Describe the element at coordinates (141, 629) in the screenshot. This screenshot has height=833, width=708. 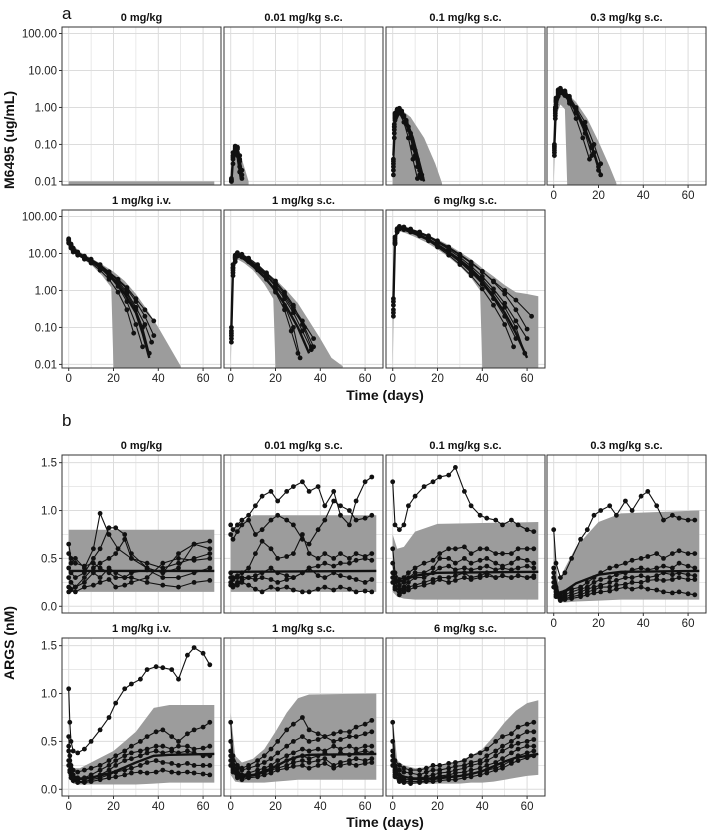
I see `facet-title: 1 mg/kg i.v.` at that location.